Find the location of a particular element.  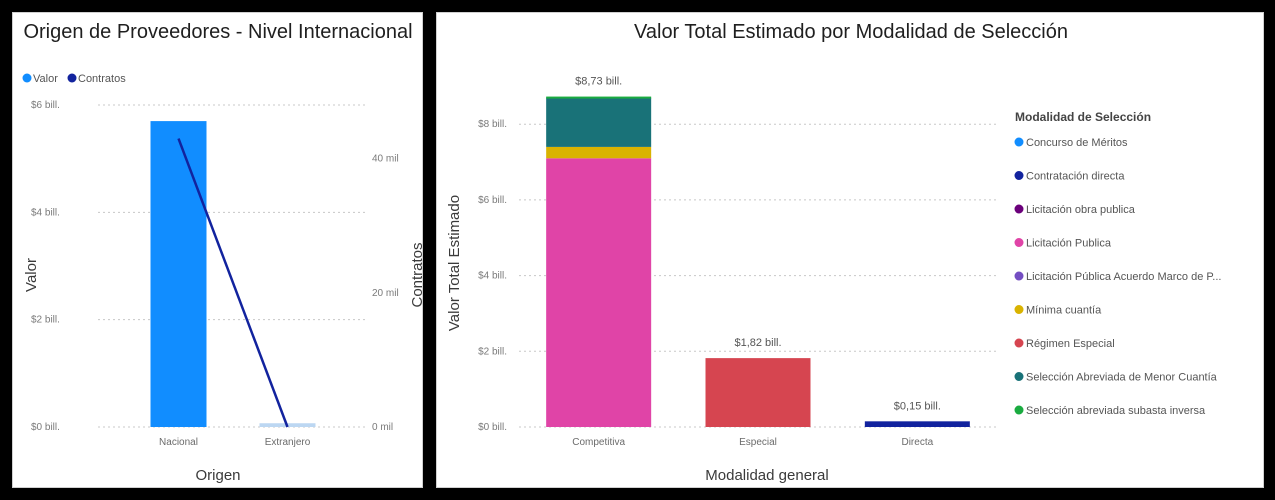

x-tick-label: Especial is located at coordinates (758, 442).